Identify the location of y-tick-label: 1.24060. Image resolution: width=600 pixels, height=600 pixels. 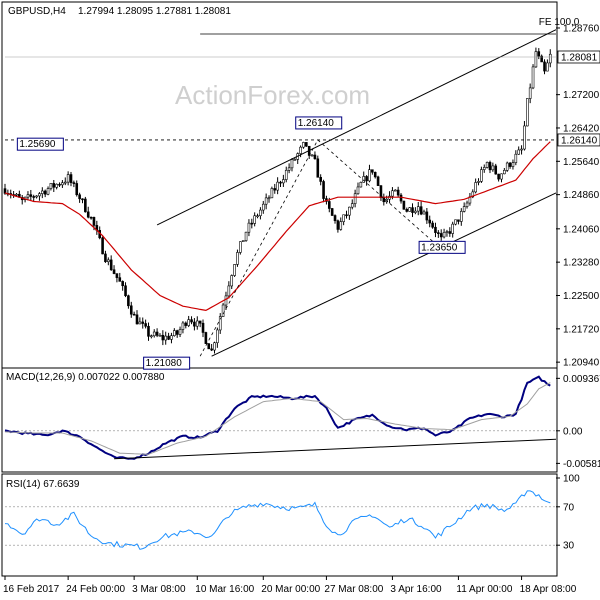
(581, 229).